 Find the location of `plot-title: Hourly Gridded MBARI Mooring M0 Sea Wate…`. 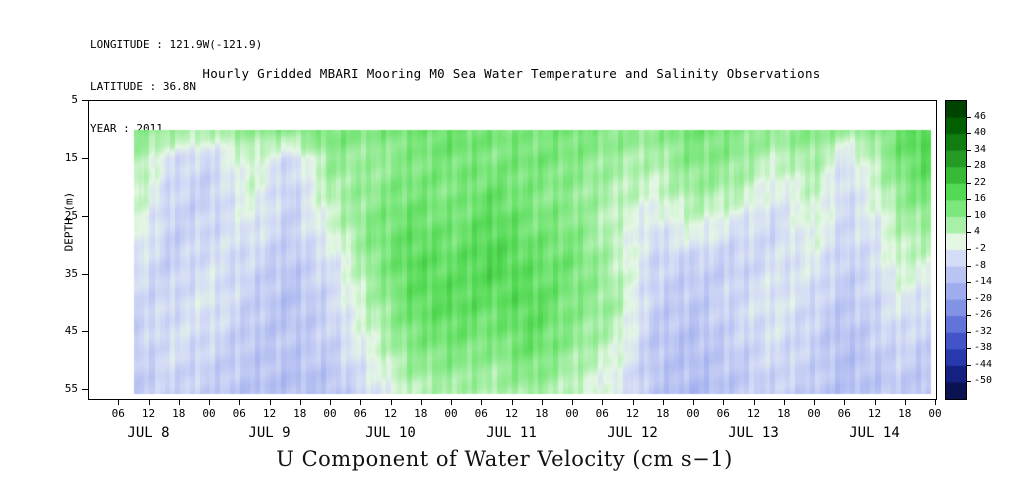

plot-title: Hourly Gridded MBARI Mooring M0 Sea Wate… is located at coordinates (511, 73).